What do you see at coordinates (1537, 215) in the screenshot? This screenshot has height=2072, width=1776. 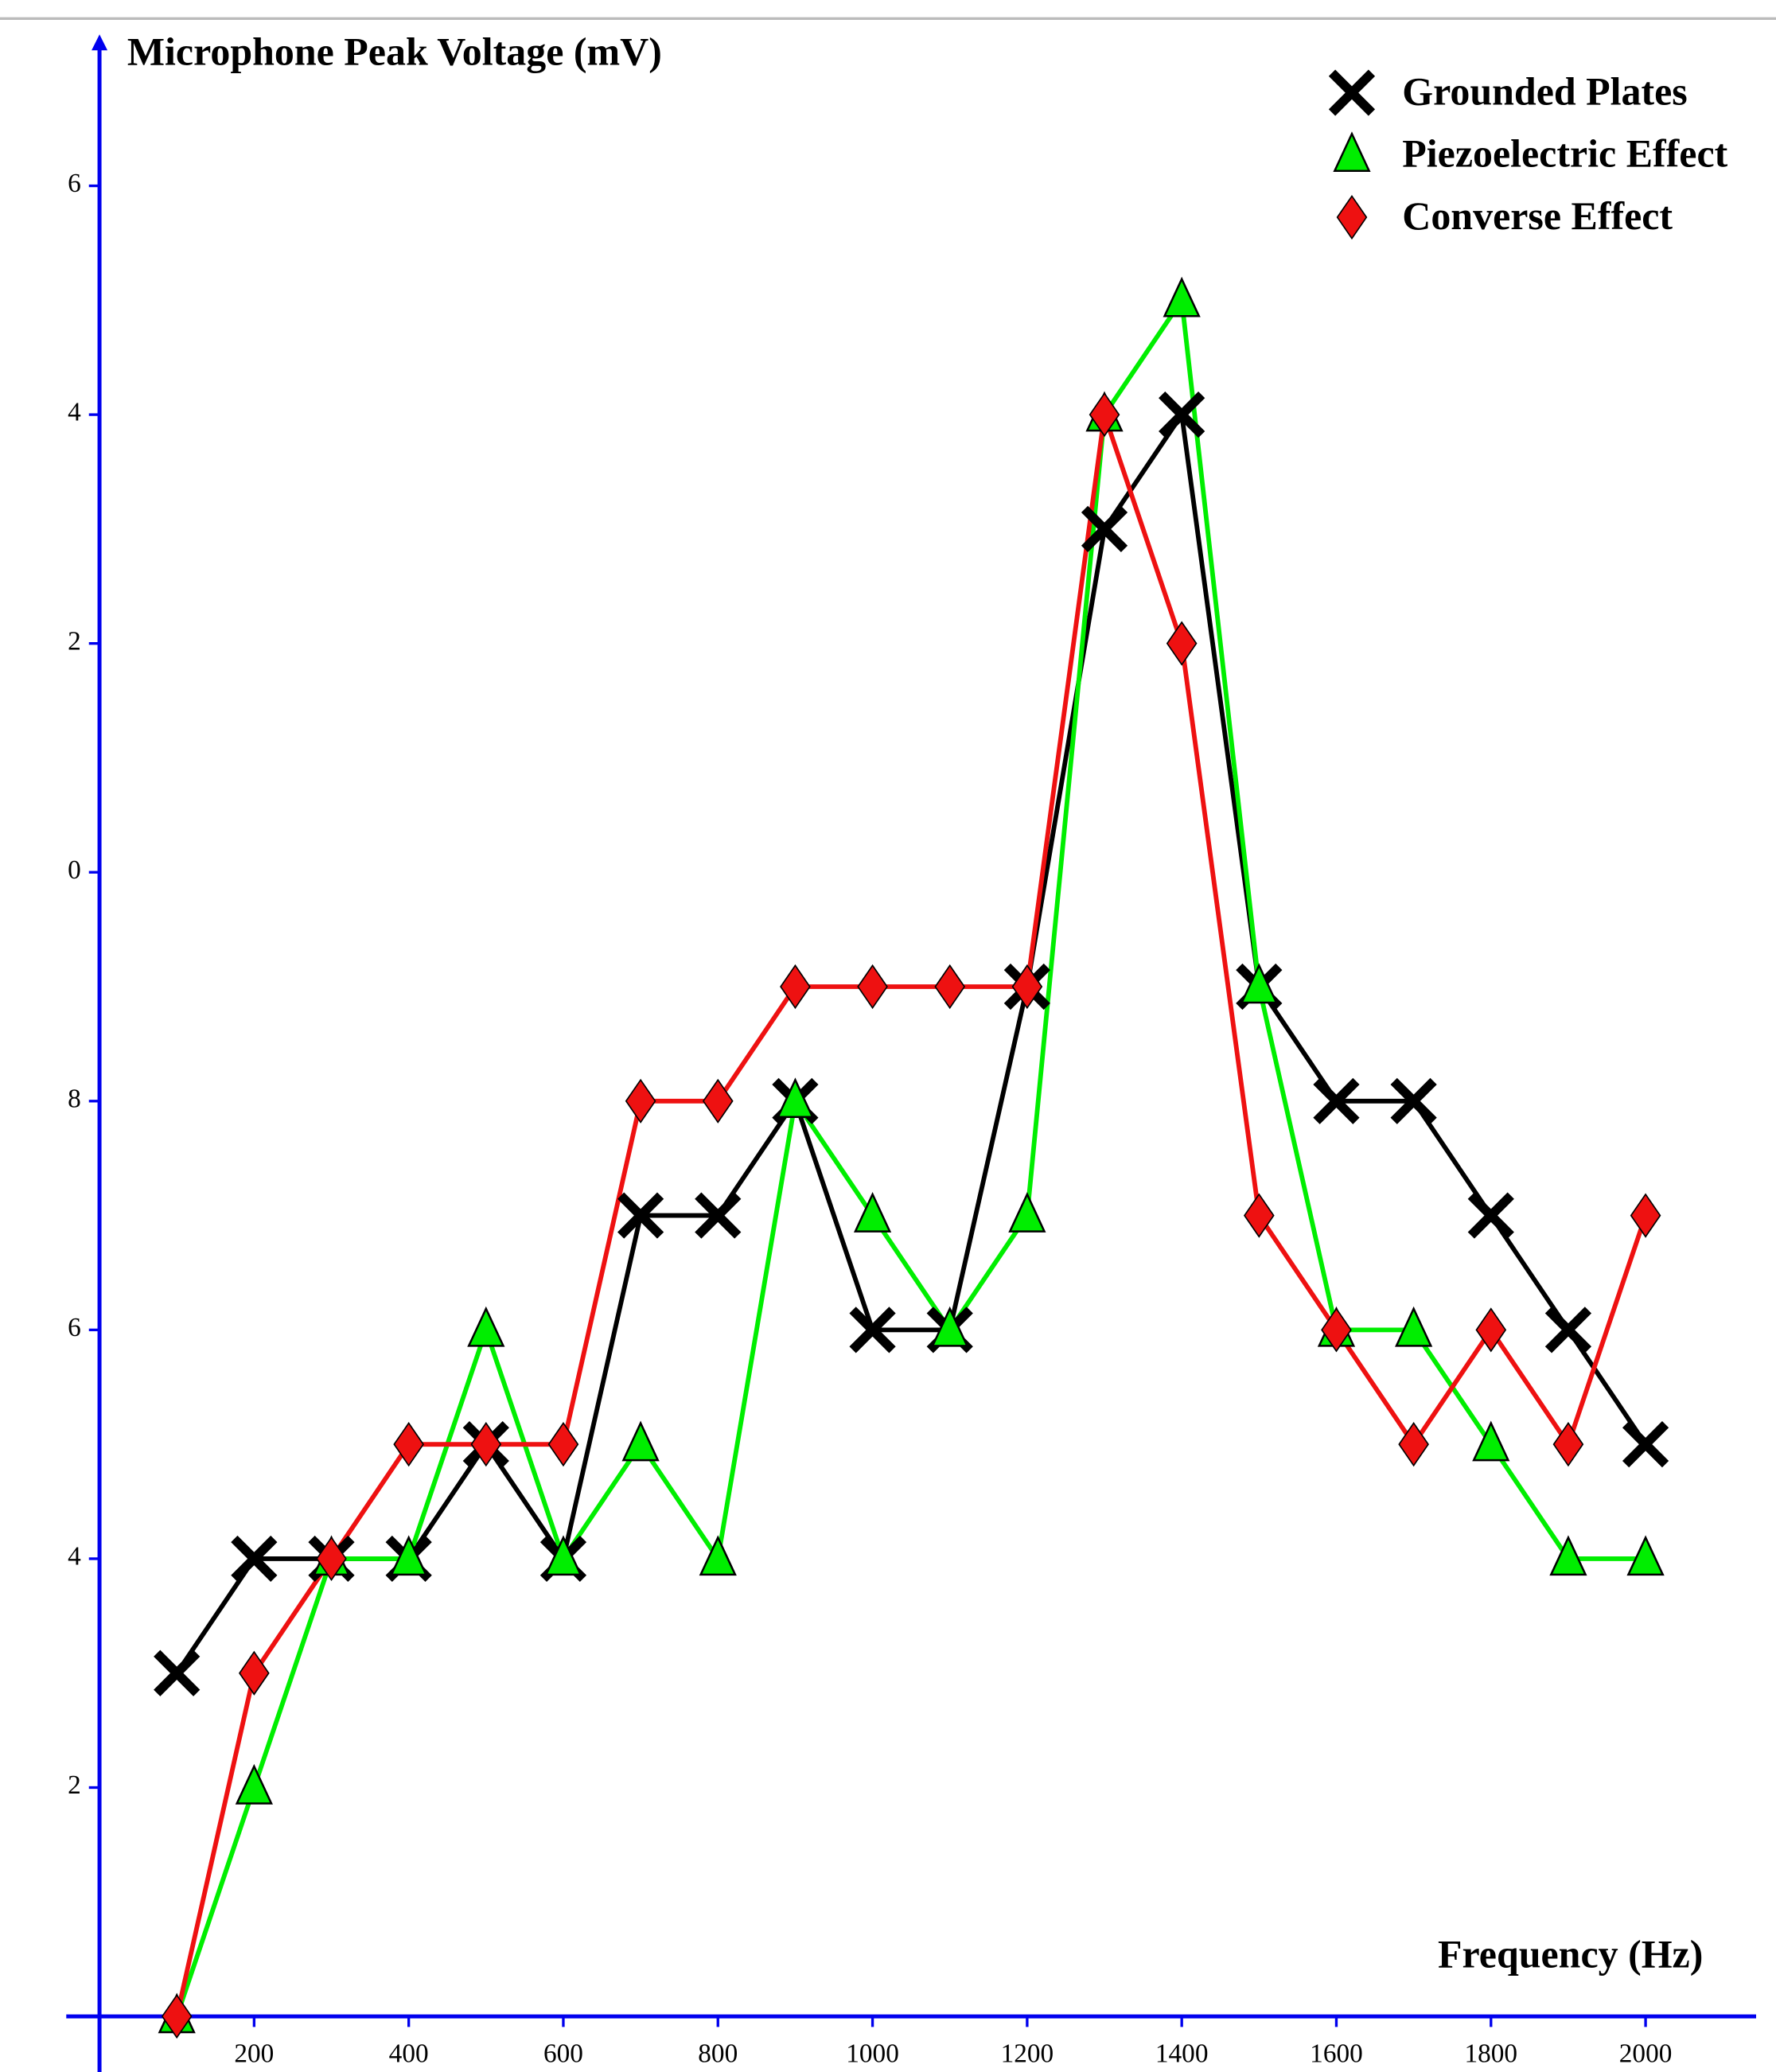 I see `legend-label: Converse Effect` at bounding box center [1537, 215].